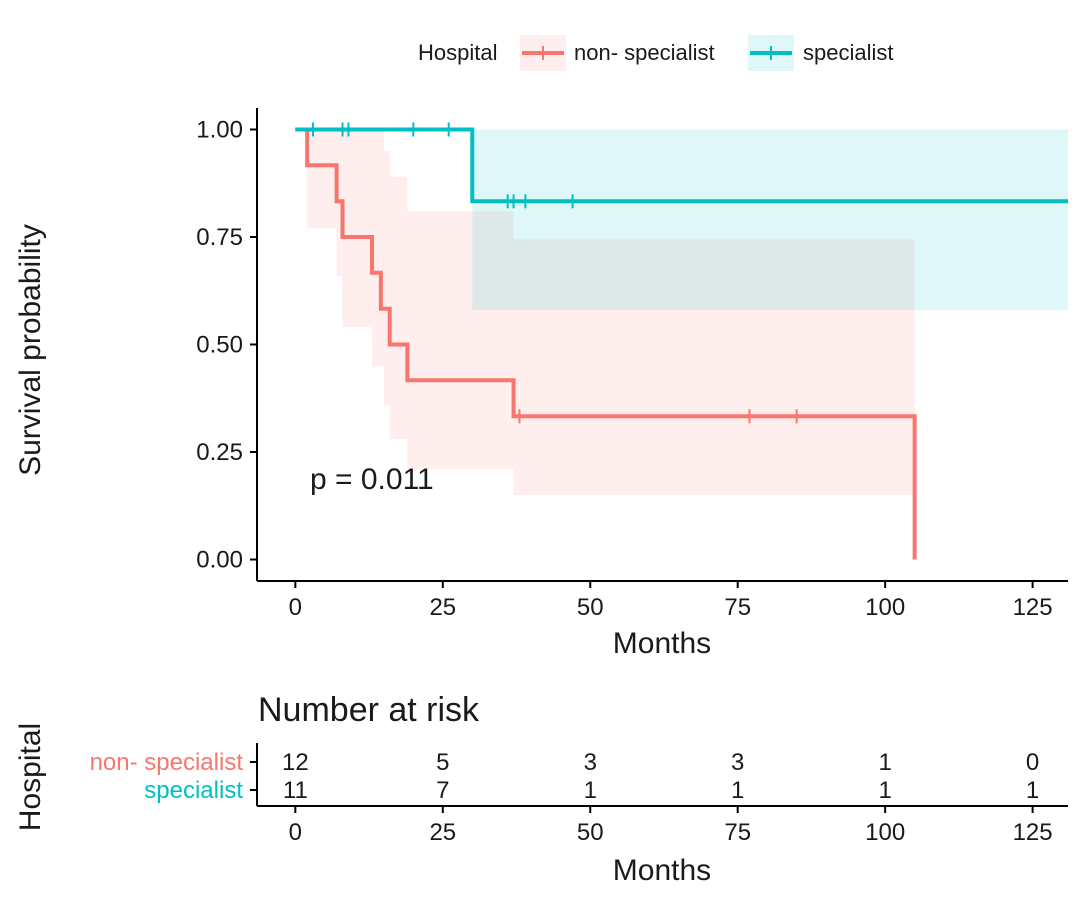  Describe the element at coordinates (219, 345) in the screenshot. I see `y-tick-label: 0.50` at that location.